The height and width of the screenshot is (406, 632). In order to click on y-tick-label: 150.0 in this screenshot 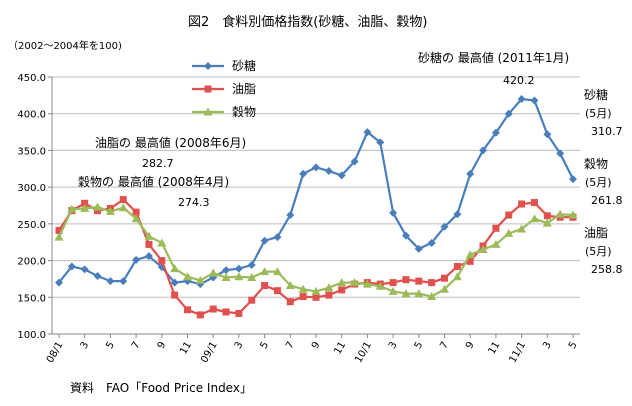, I will do `click(31, 298)`.